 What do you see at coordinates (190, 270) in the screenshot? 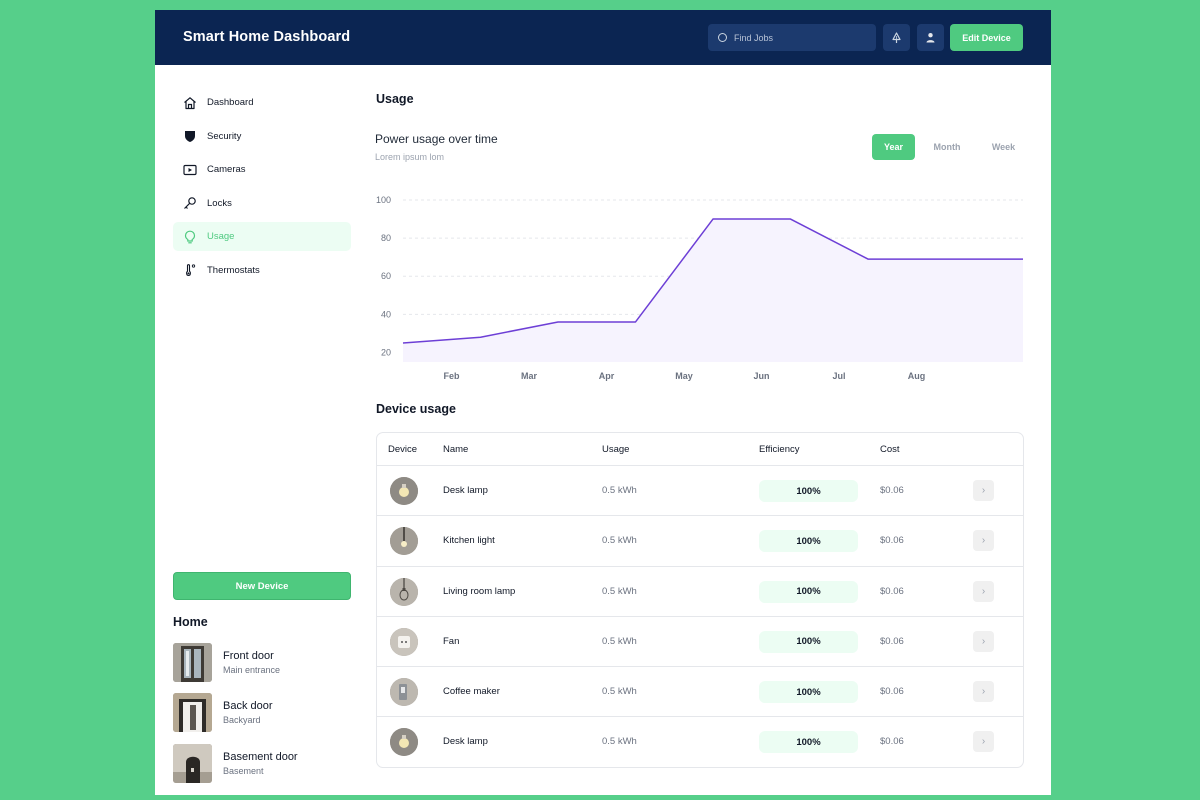
I see `thermometer-icon` at bounding box center [190, 270].